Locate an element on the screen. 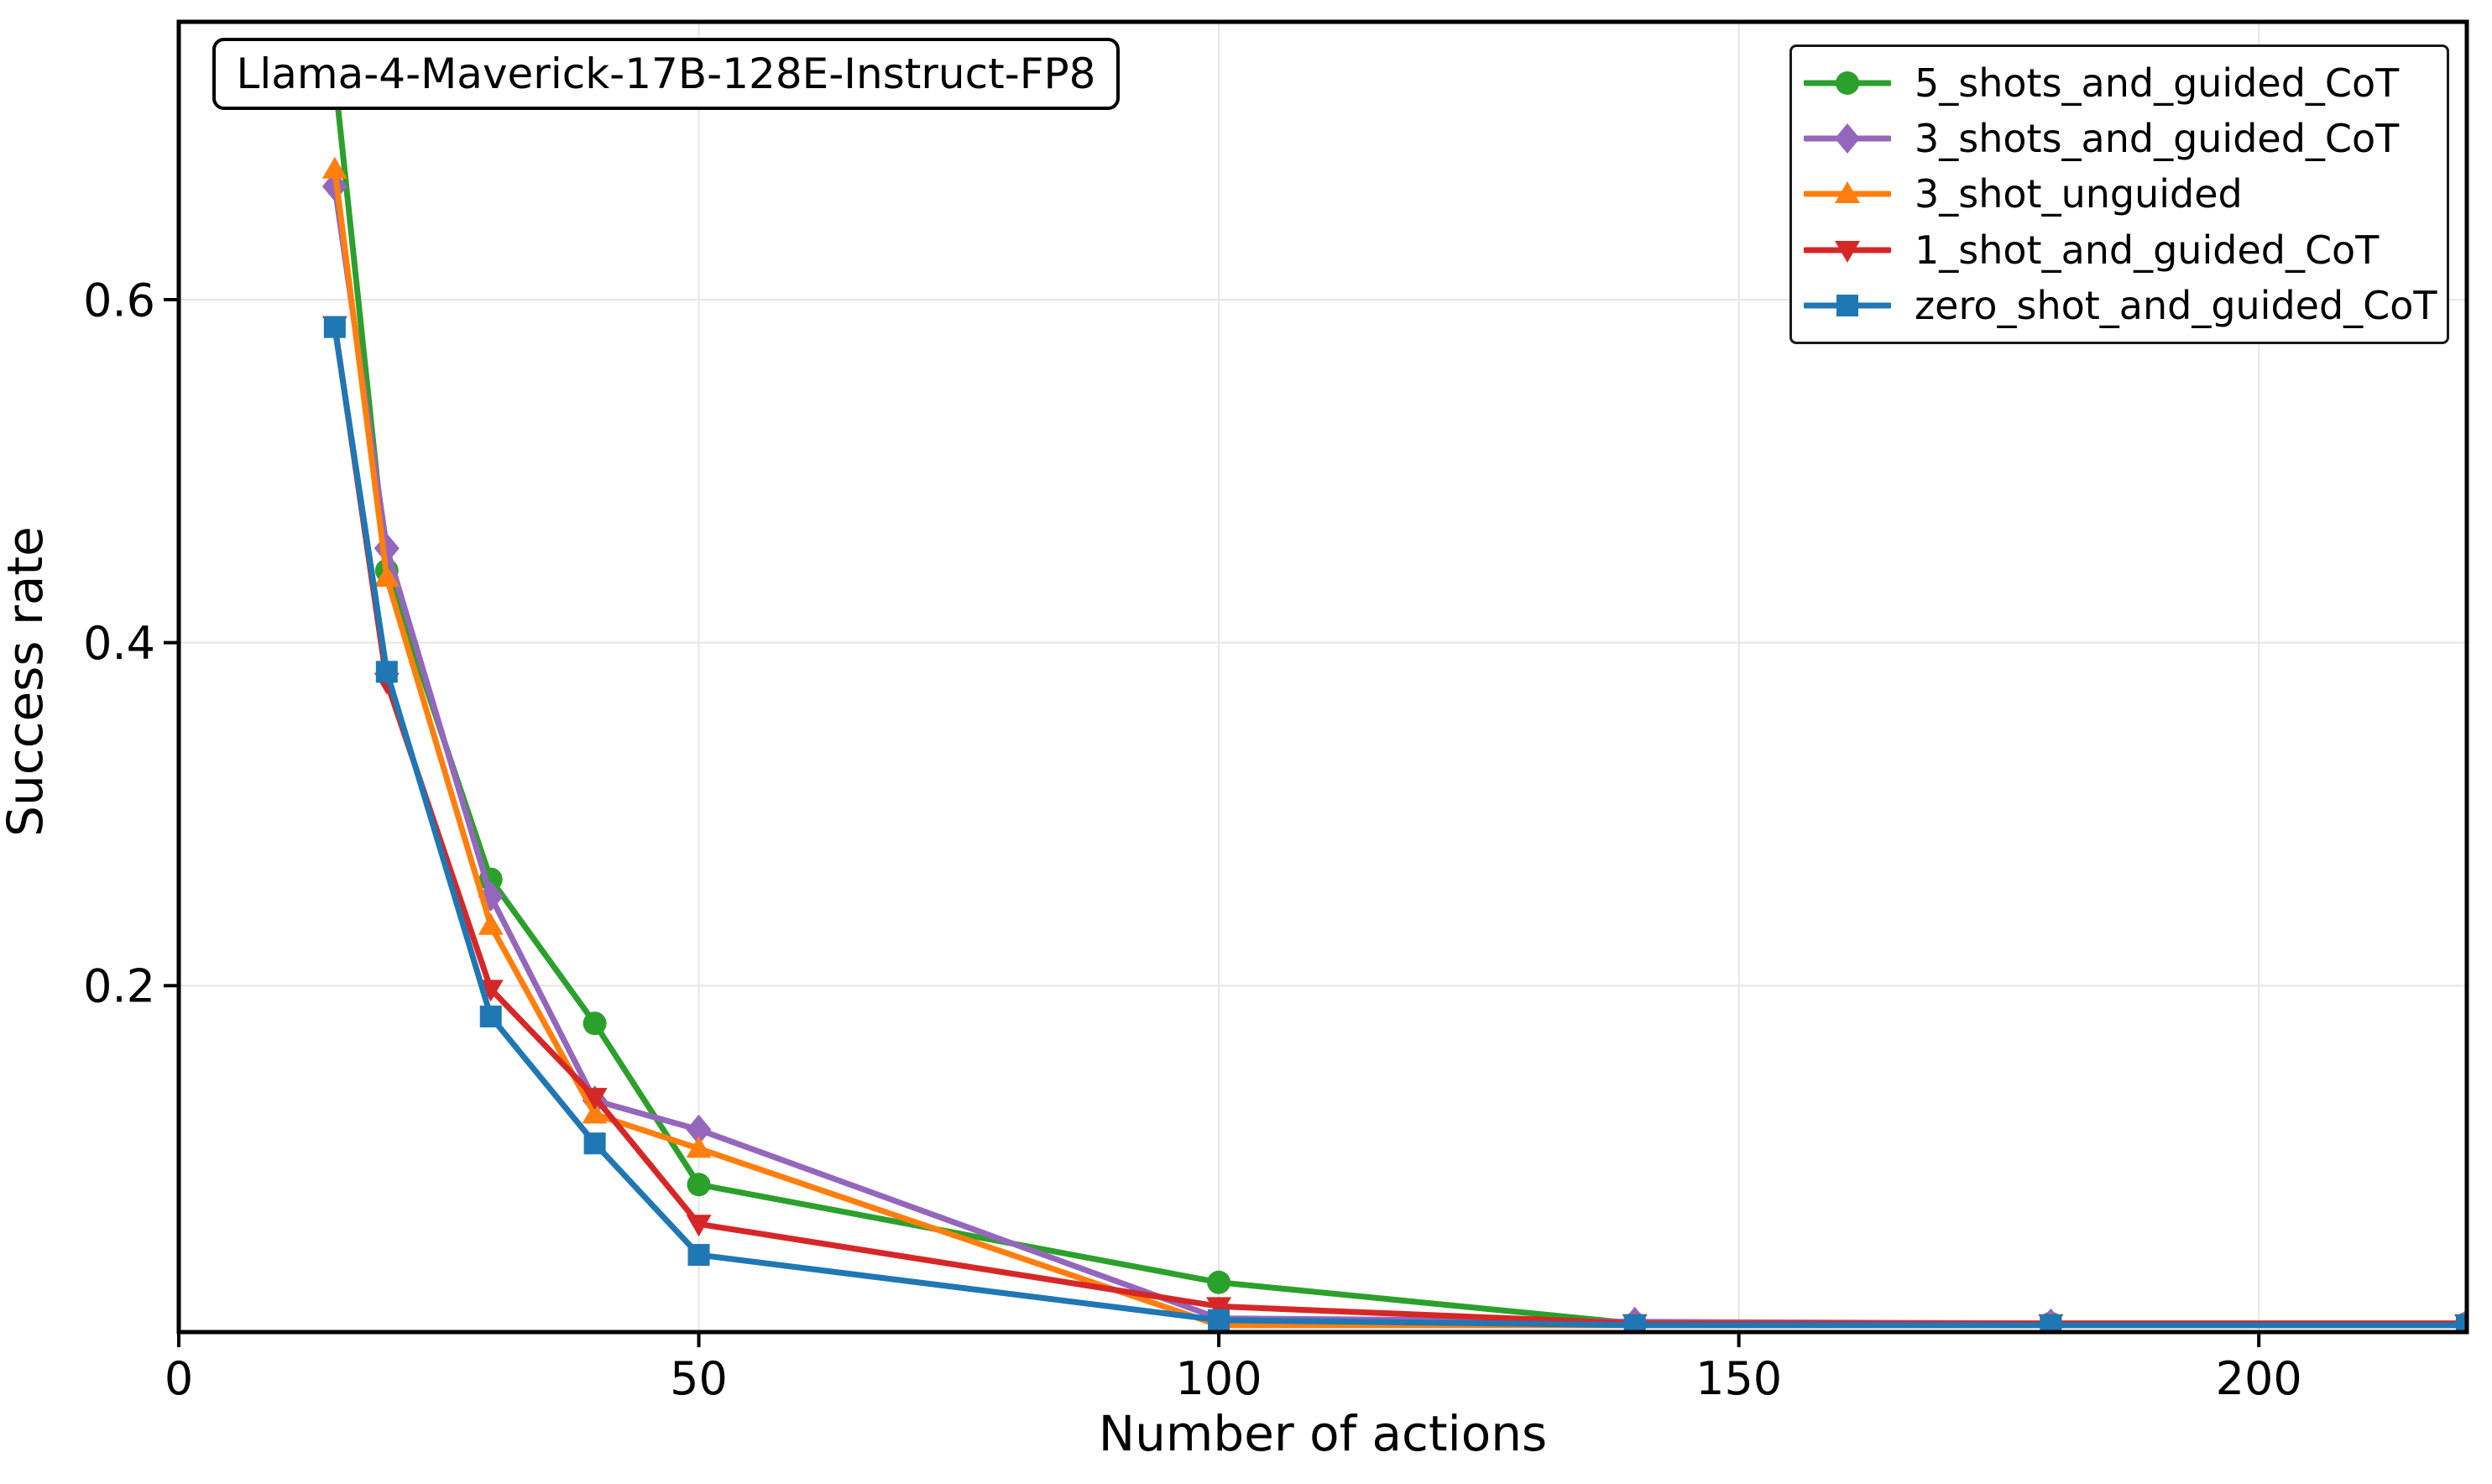  x-tick-label-150: 150 is located at coordinates (1738, 1378).